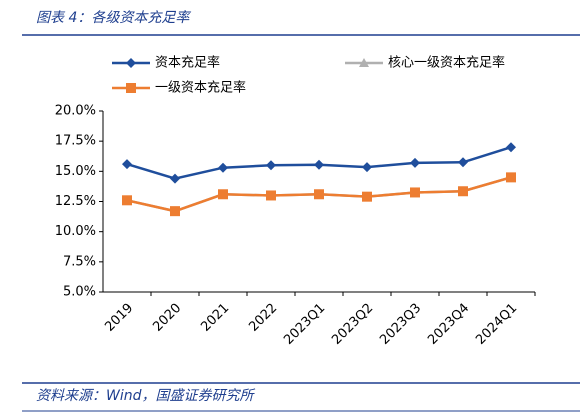 The width and height of the screenshot is (587, 420). Describe the element at coordinates (113, 18) in the screenshot. I see `chart-title: 图表 4：各级资本充足率` at that location.